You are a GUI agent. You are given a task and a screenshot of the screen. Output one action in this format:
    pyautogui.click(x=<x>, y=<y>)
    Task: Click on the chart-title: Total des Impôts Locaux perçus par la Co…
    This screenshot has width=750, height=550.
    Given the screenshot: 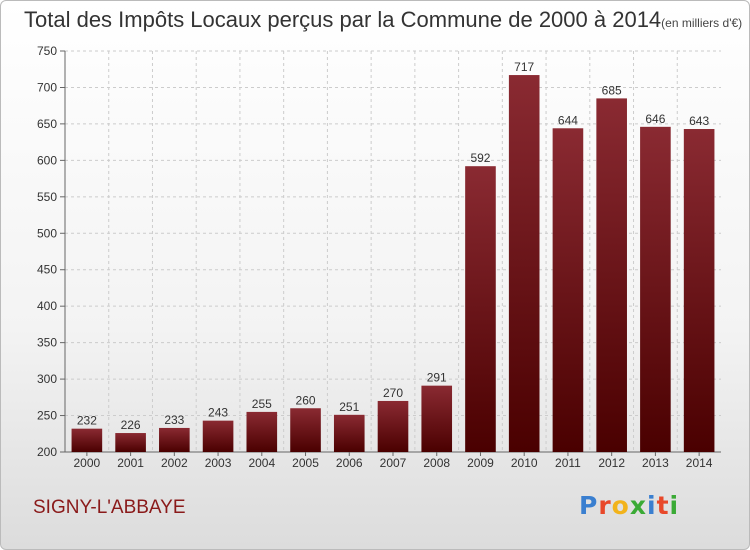 What is the action you would take?
    pyautogui.click(x=383, y=20)
    